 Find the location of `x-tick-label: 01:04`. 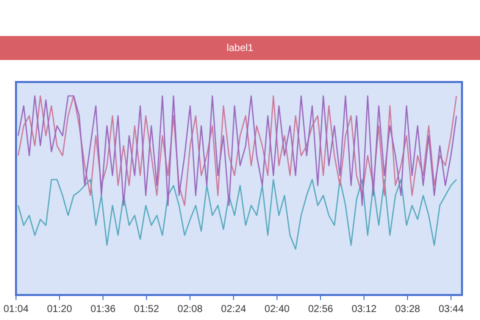

x-tick-label: 01:04 is located at coordinates (16, 309).